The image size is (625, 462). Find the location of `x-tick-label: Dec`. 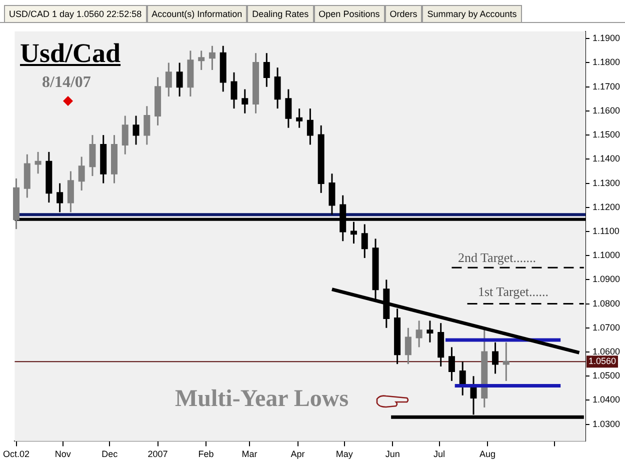

x-tick-label: Dec is located at coordinates (110, 454).